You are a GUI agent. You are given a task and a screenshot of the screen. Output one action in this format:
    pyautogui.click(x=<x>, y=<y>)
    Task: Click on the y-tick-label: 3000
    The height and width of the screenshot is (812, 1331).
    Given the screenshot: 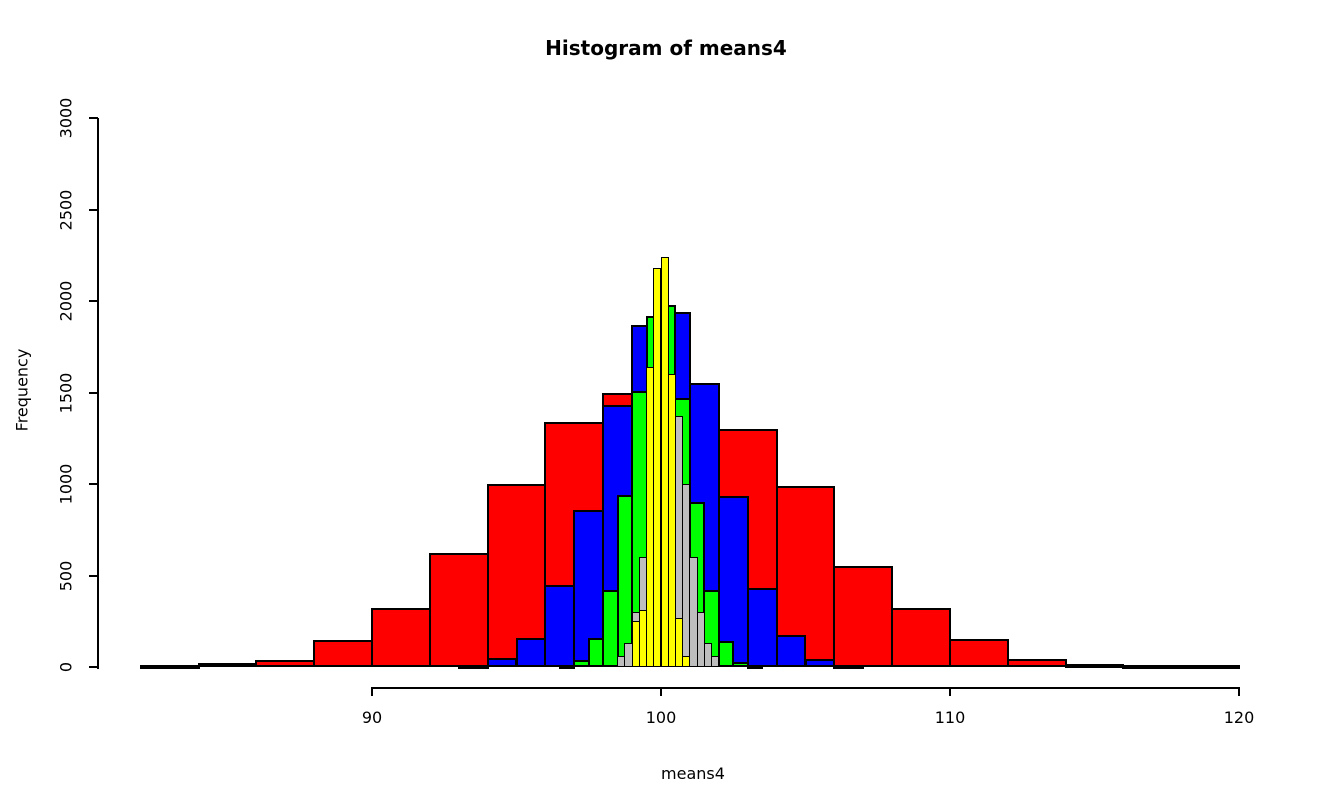 What is the action you would take?
    pyautogui.click(x=66, y=118)
    